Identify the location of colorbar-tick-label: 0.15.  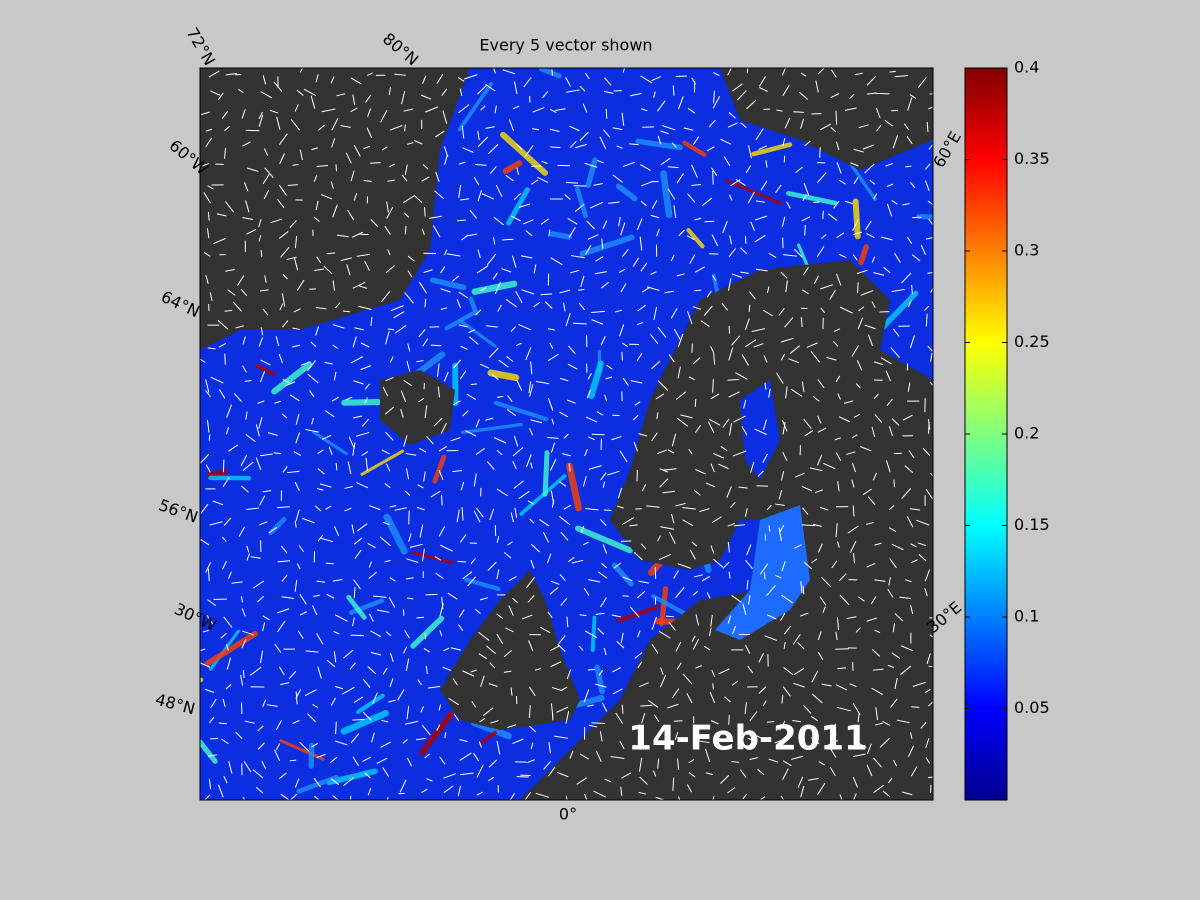
(1032, 524).